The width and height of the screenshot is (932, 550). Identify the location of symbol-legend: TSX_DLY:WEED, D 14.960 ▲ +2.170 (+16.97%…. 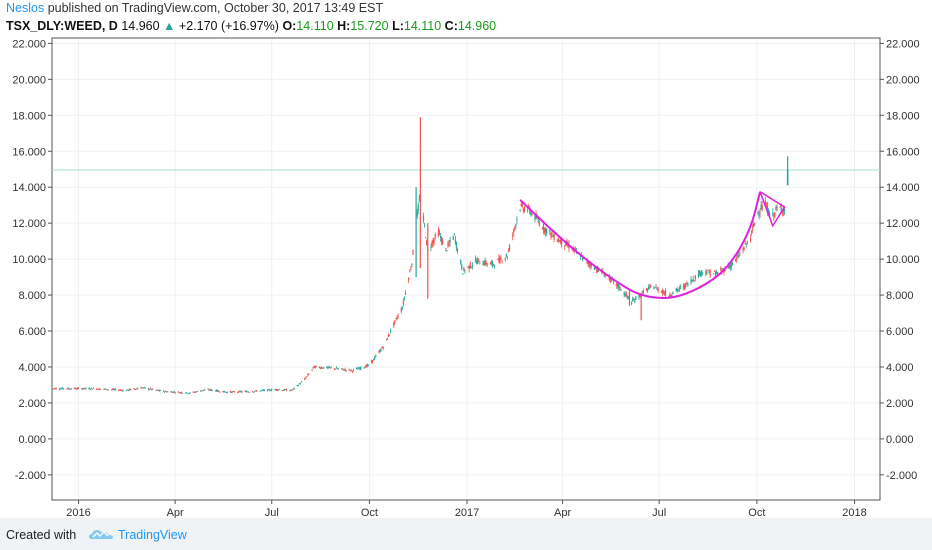
(251, 26).